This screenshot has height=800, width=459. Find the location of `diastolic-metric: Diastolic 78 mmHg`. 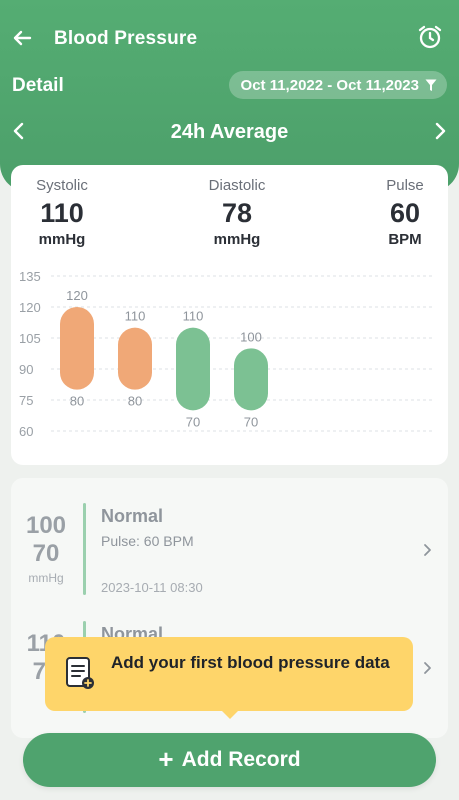

diastolic-metric: Diastolic 78 mmHg is located at coordinates (237, 212).